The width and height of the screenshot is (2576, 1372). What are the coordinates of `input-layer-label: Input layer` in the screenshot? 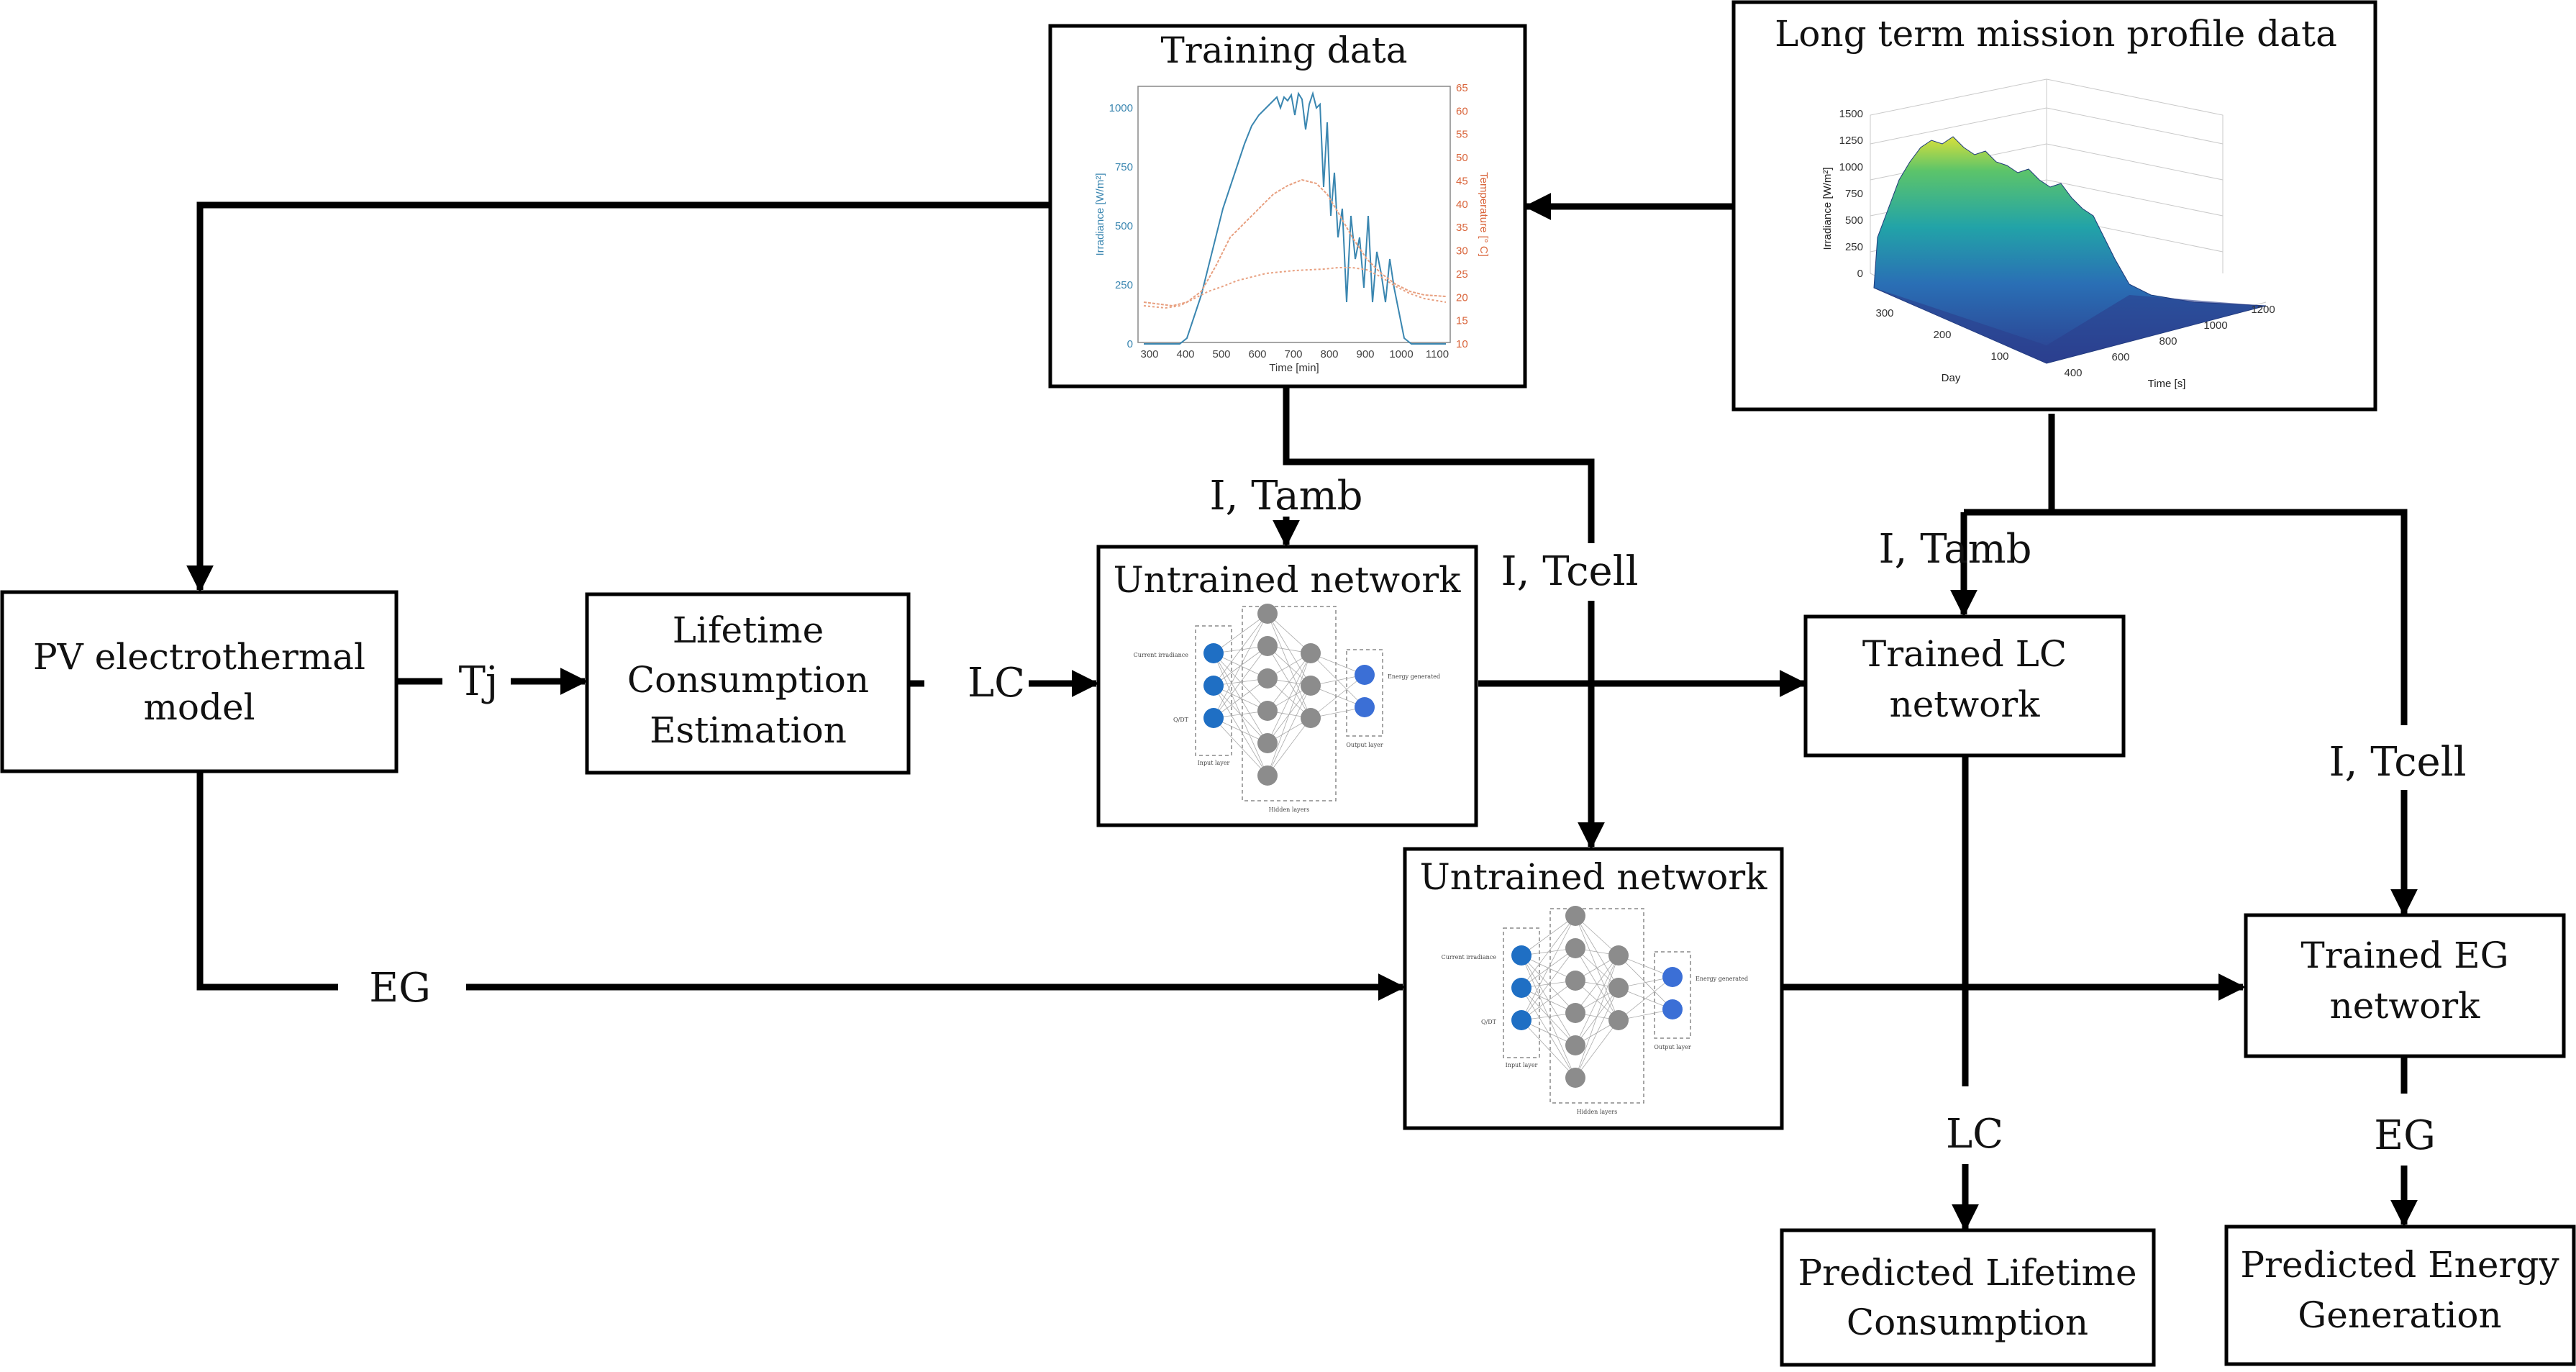 It's located at (1214, 763).